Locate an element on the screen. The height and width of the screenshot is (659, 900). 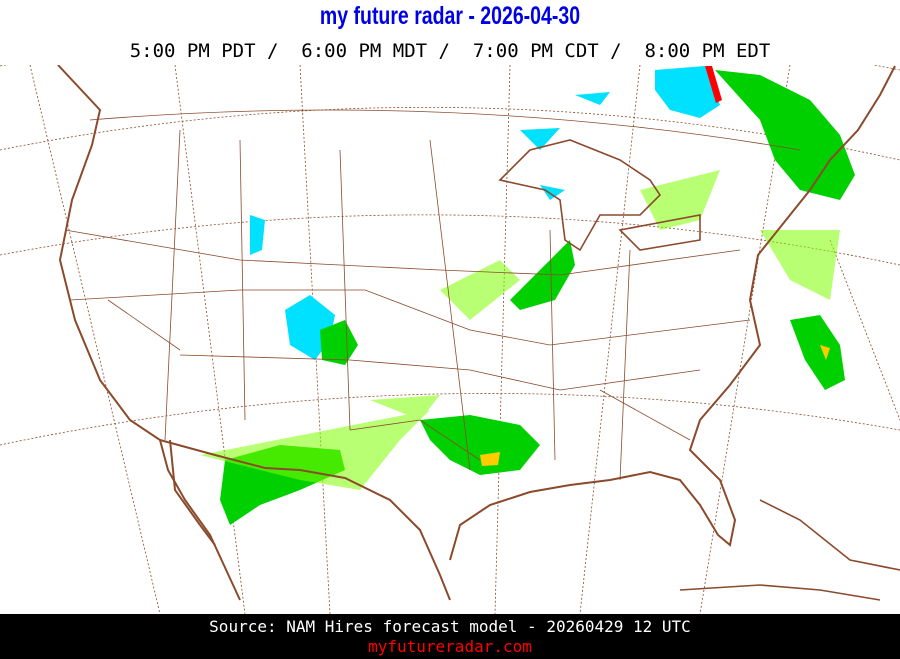
page-title: my future radar - 2026-04-30 is located at coordinates (450, 16).